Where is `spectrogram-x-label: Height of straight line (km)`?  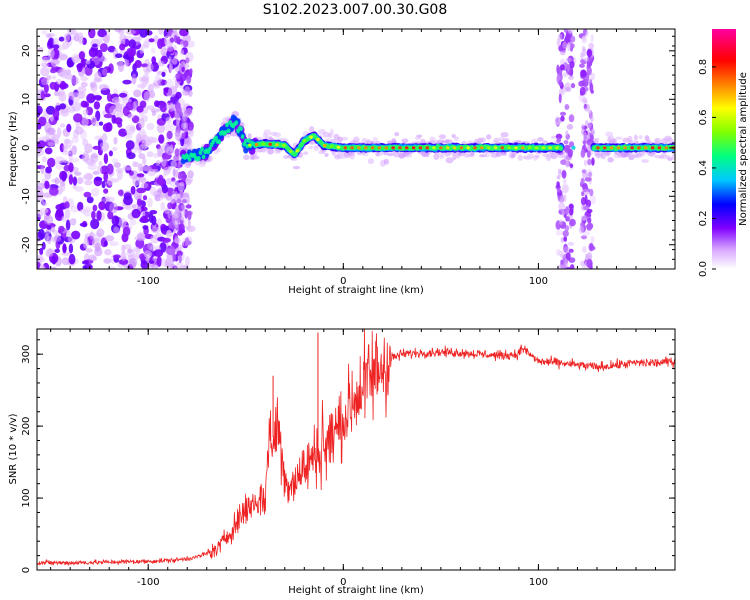 spectrogram-x-label: Height of straight line (km) is located at coordinates (356, 290).